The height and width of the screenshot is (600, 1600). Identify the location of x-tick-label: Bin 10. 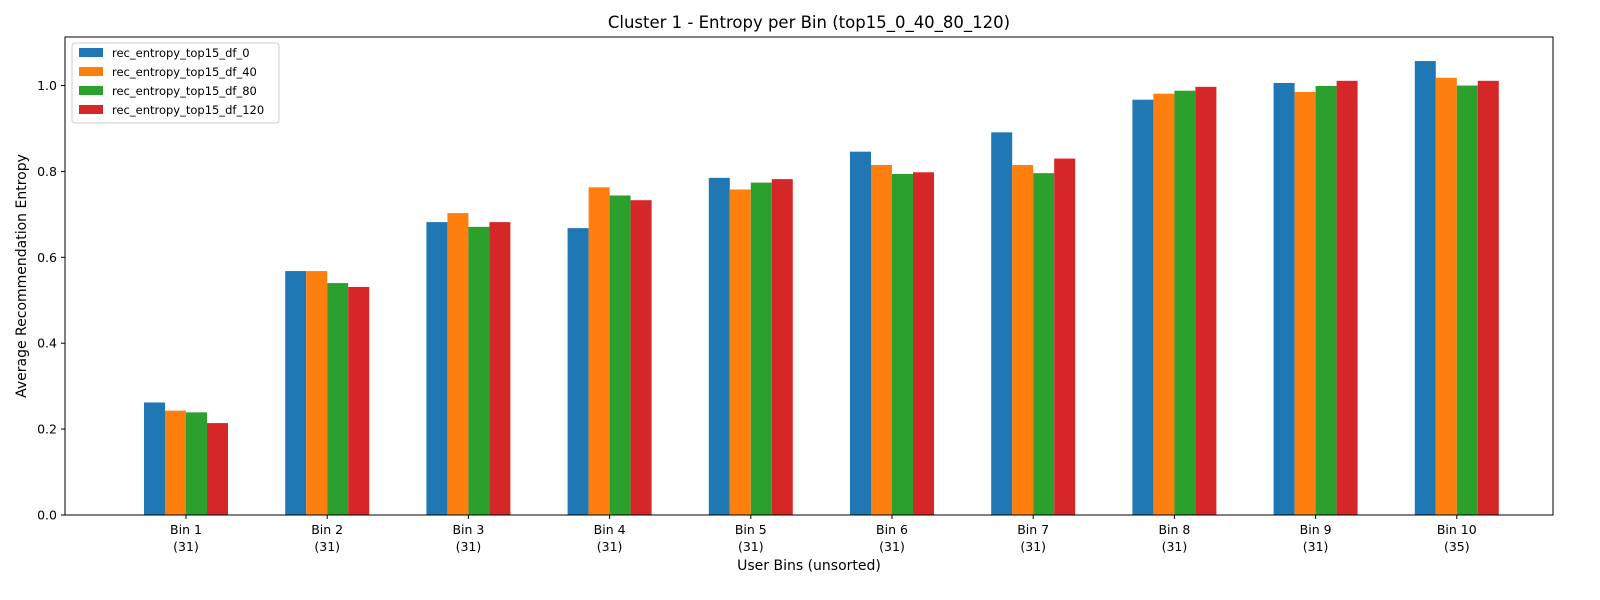
(1457, 529).